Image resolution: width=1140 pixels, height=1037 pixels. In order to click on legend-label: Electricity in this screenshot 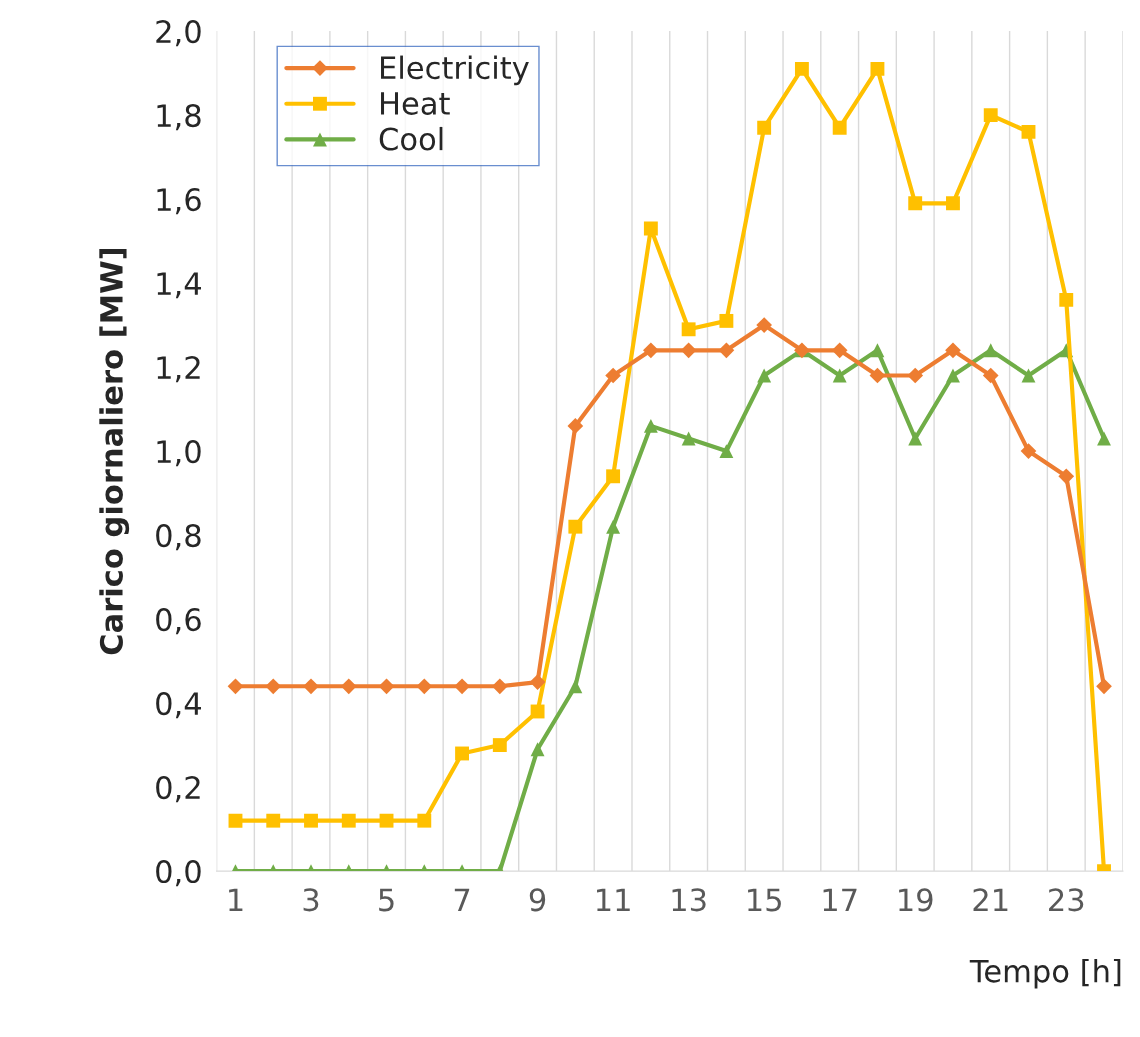, I will do `click(455, 70)`.